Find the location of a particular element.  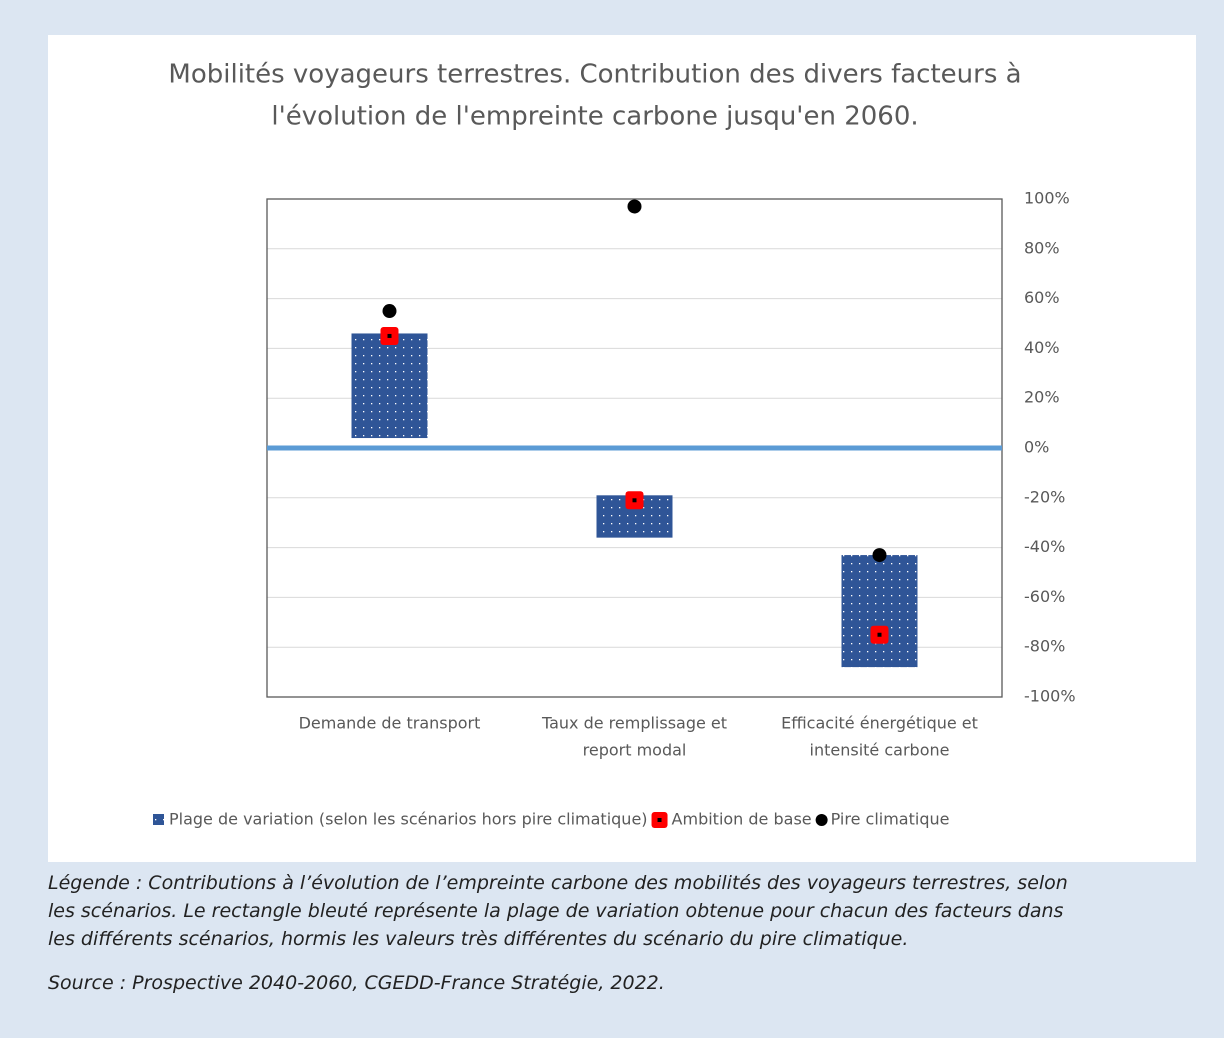

y-tick-label: 20% is located at coordinates (1042, 397).